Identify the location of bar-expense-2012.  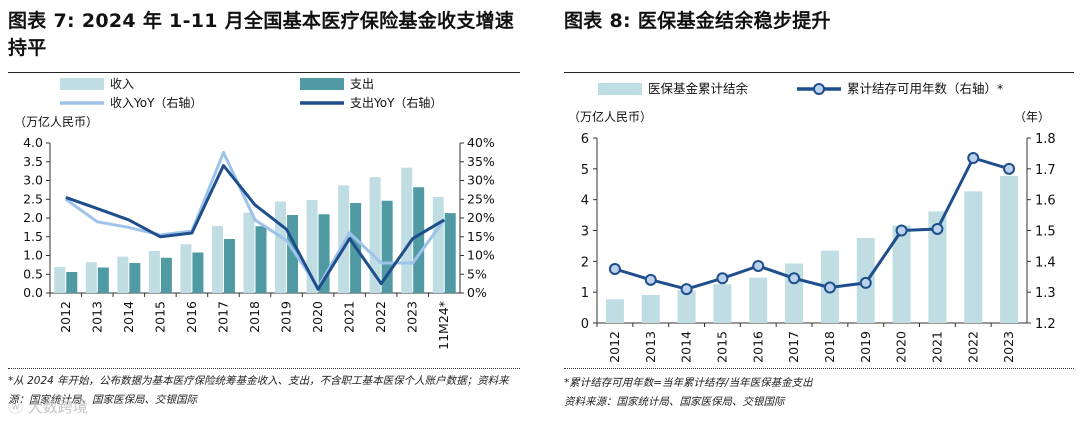
(72, 282).